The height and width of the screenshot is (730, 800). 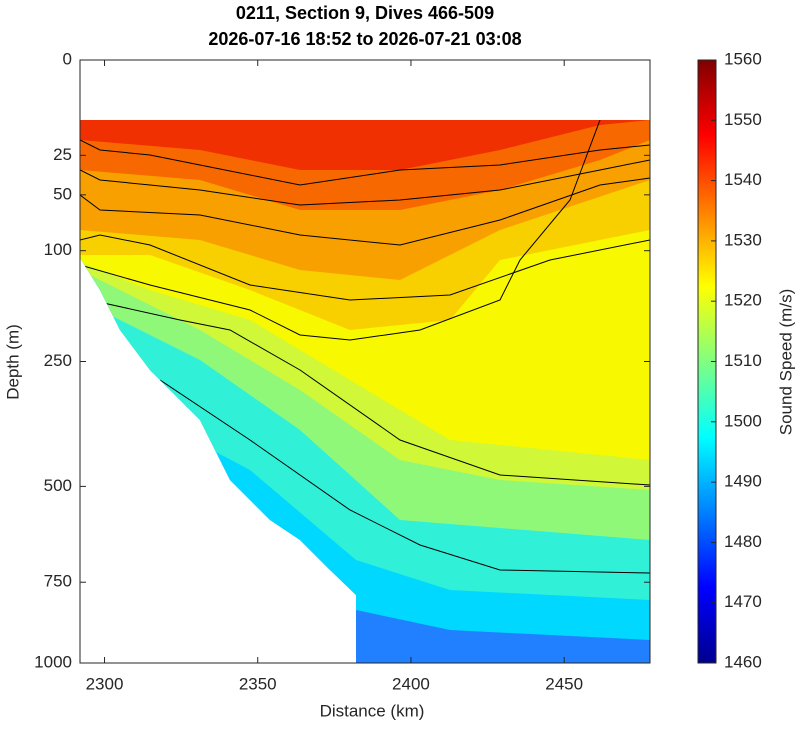 What do you see at coordinates (62, 154) in the screenshot?
I see `y-tick-label: 25` at bounding box center [62, 154].